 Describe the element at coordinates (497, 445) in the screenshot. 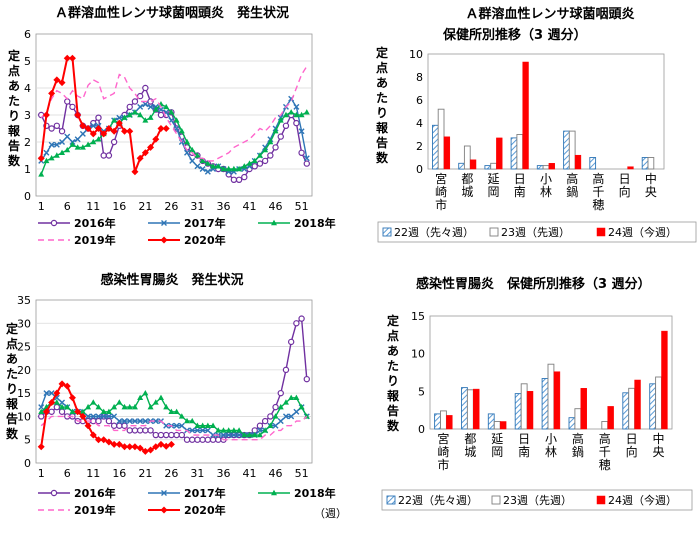

I see `x-tick-label: 延岡` at that location.